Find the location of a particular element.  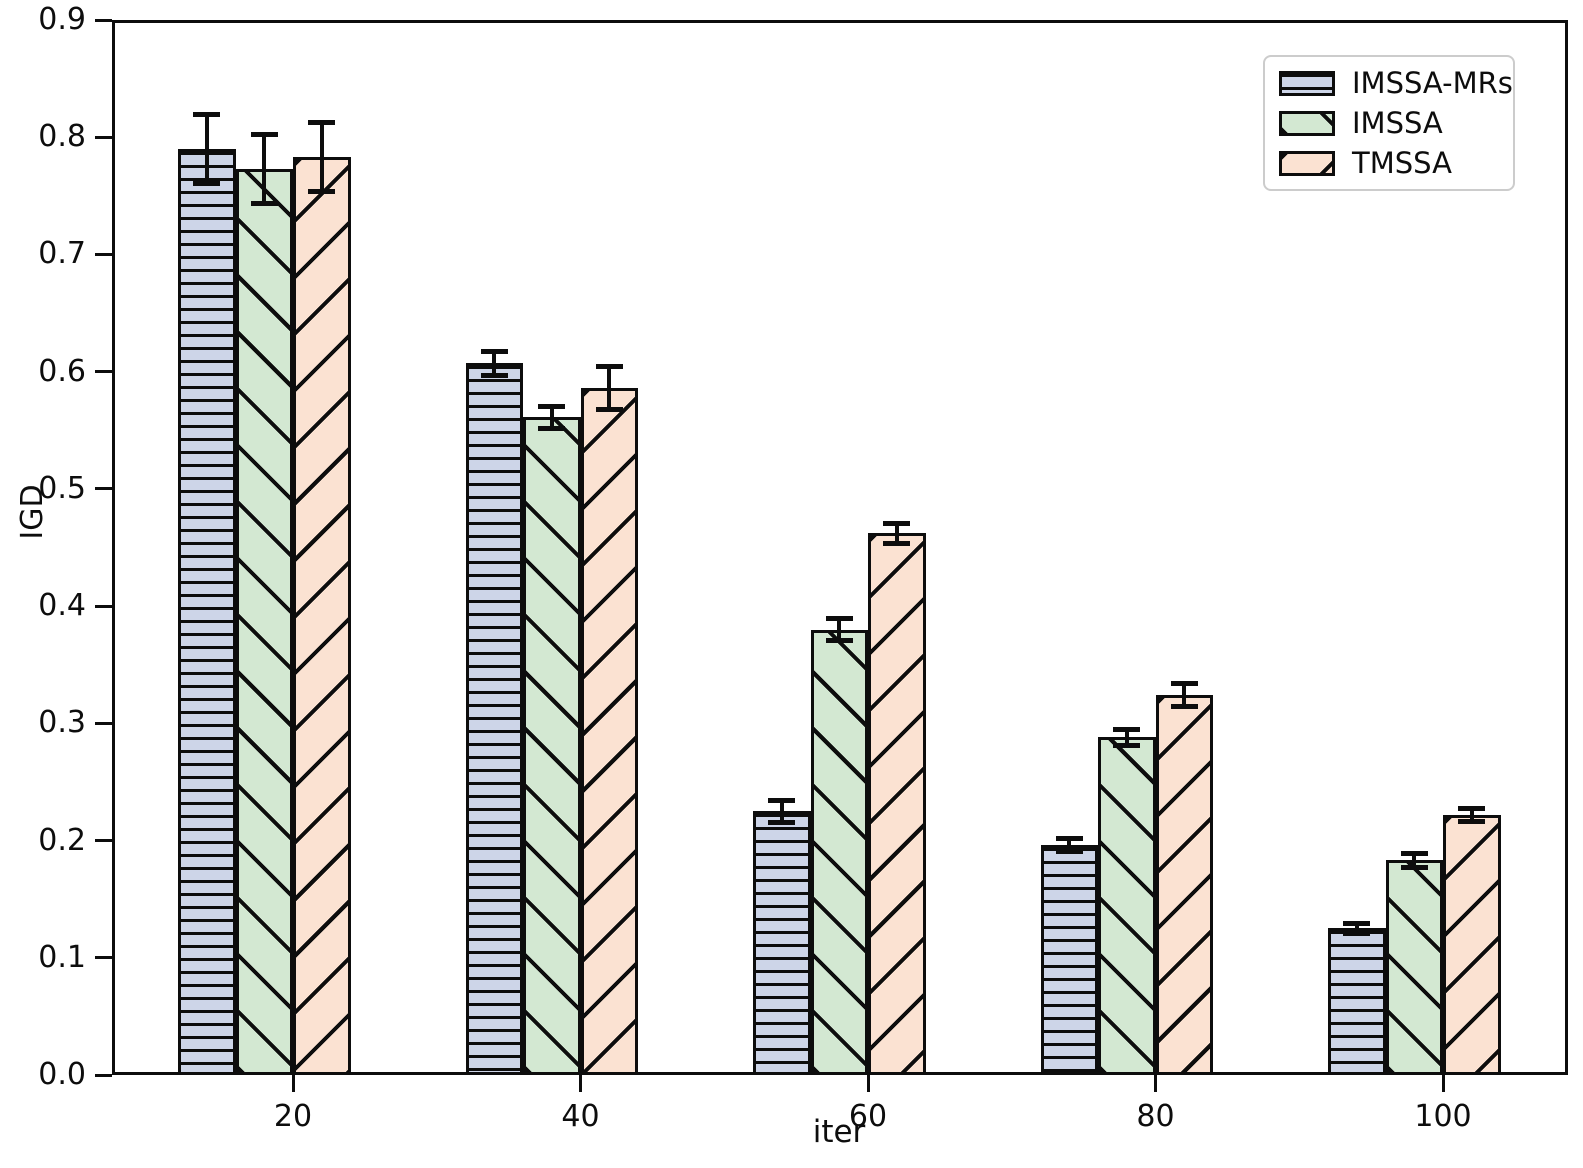

legend-swatch-backslash-icon is located at coordinates (1307, 123).